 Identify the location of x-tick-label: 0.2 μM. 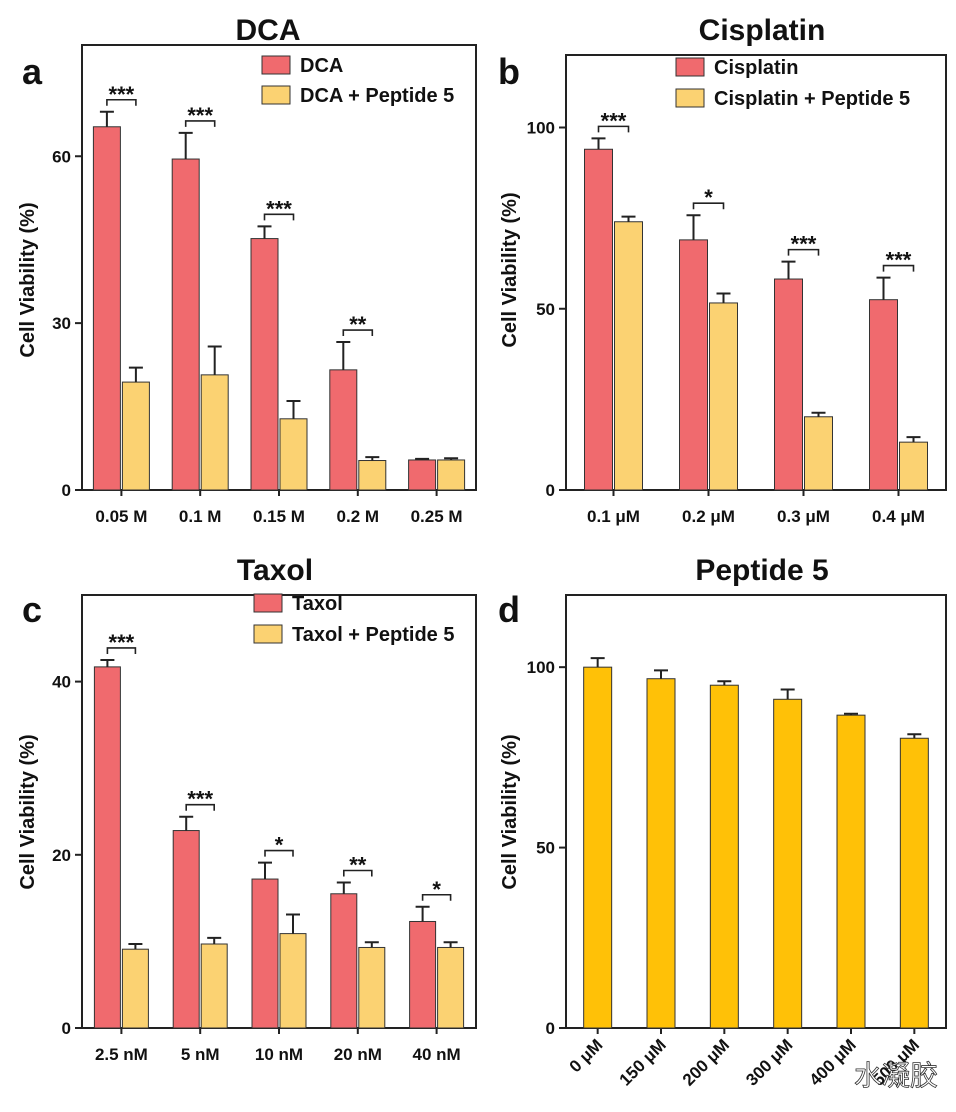
(708, 516).